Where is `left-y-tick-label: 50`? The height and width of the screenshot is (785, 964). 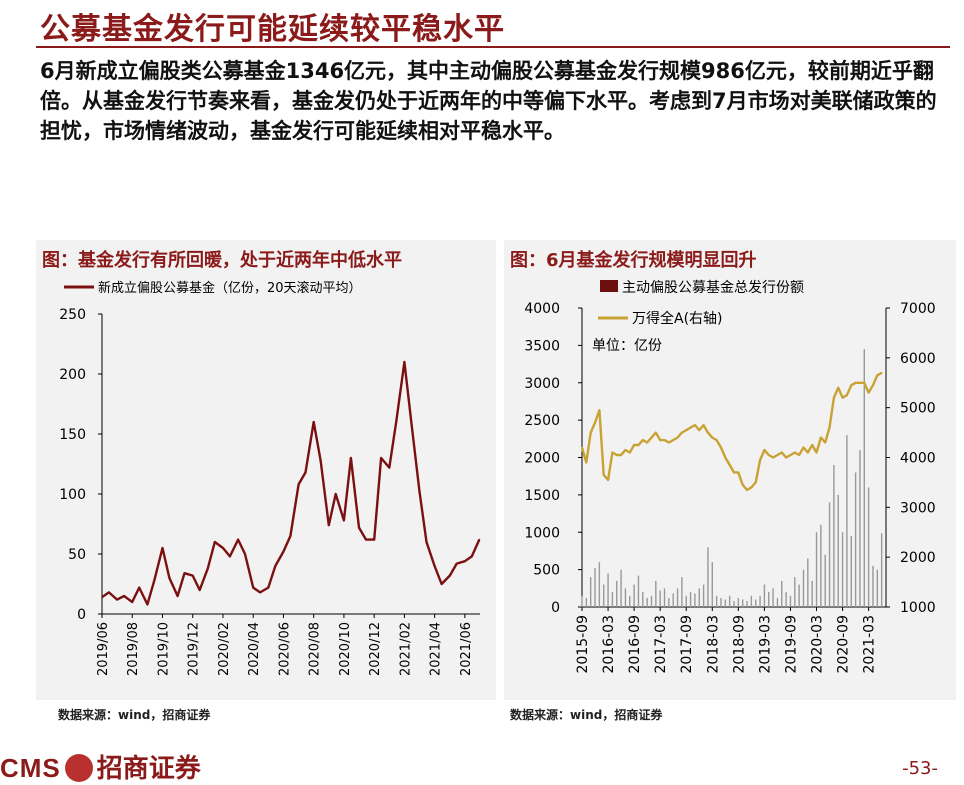
left-y-tick-label: 50 is located at coordinates (77, 555).